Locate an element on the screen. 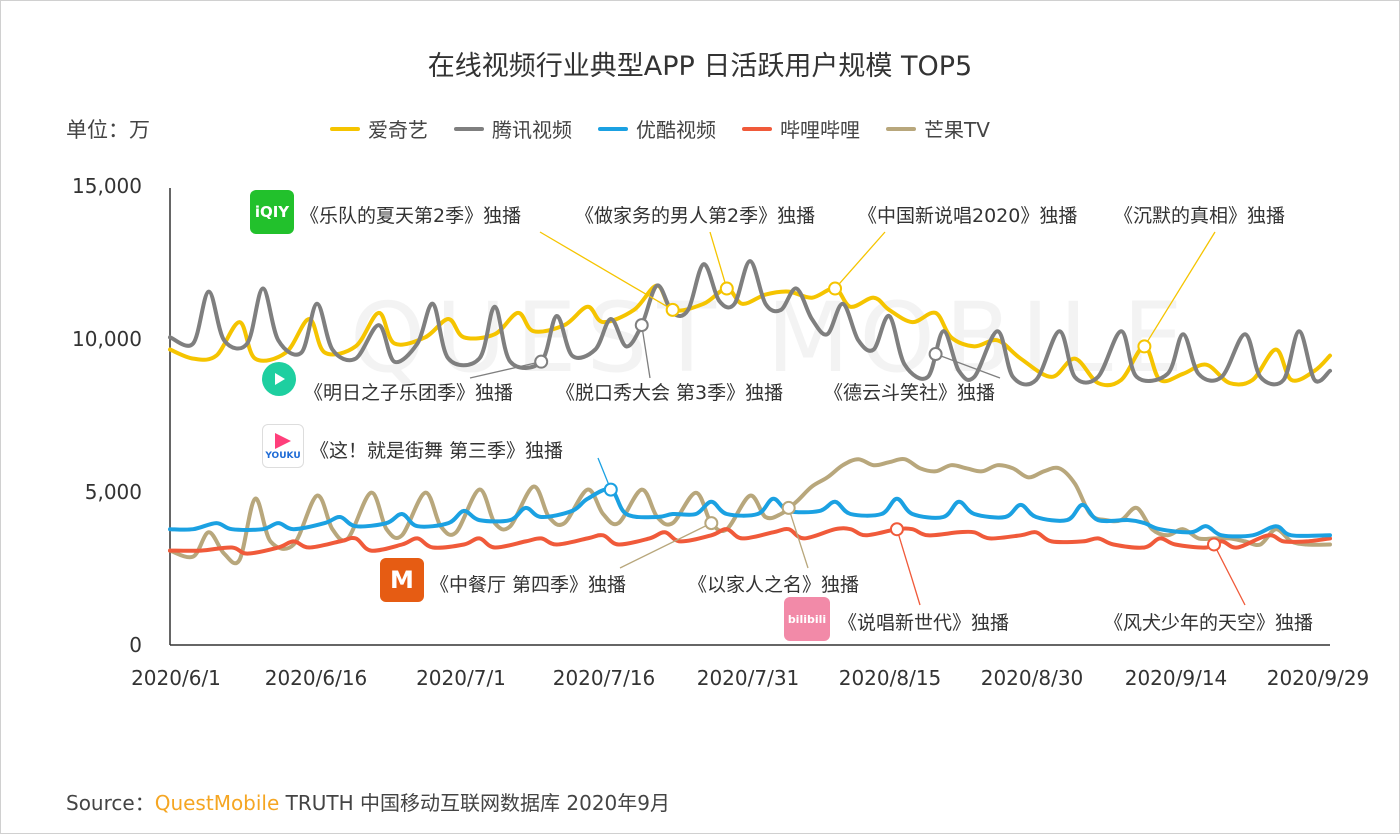  annotation-label: 《中餐厅 第四季》独播 is located at coordinates (528, 585).